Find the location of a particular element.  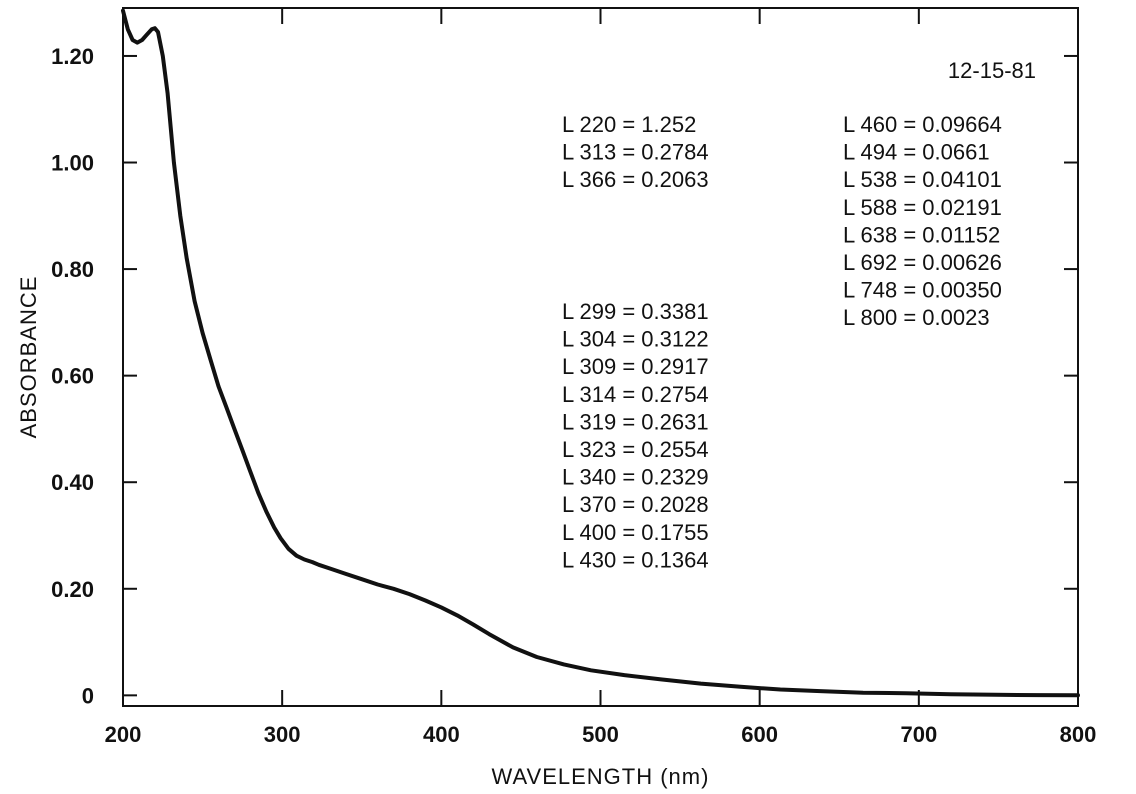

absorbance-reading: L 309 = 0.2917 is located at coordinates (635, 366).